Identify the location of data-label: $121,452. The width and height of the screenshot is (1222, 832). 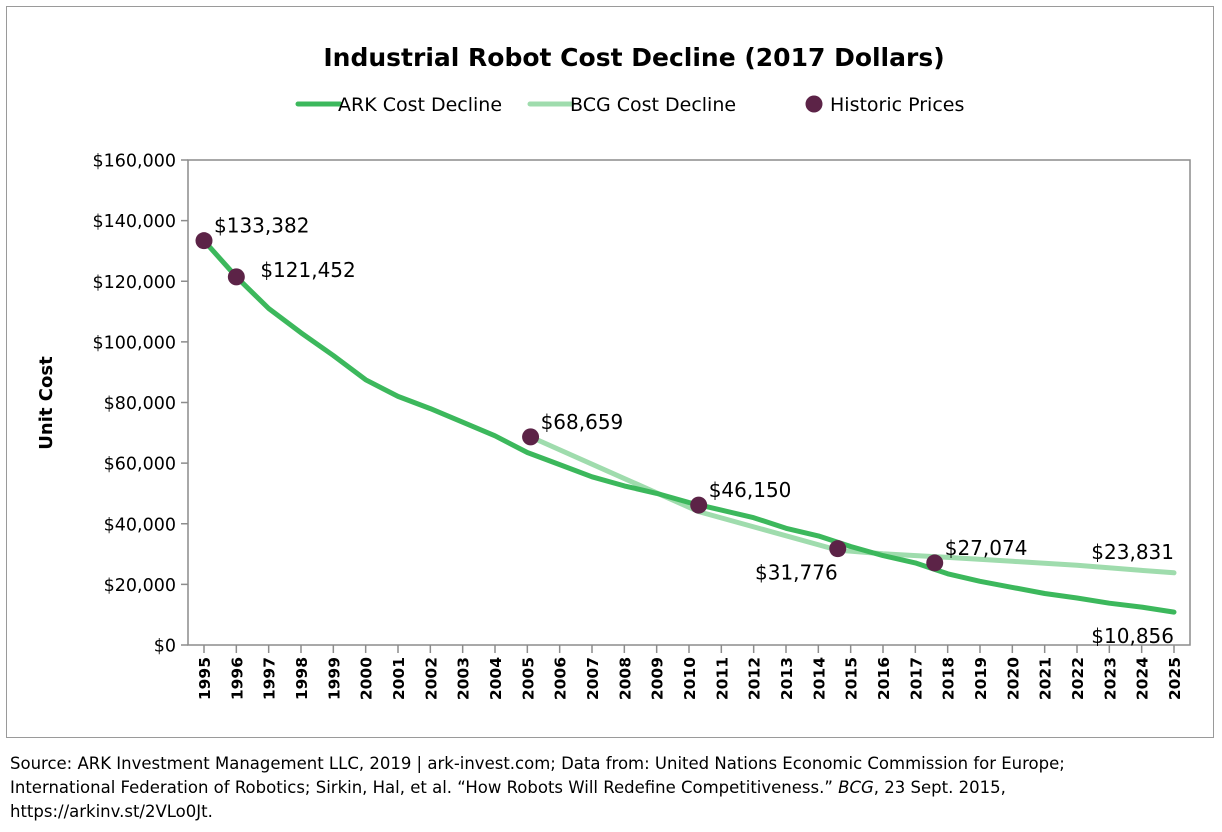
(307, 270).